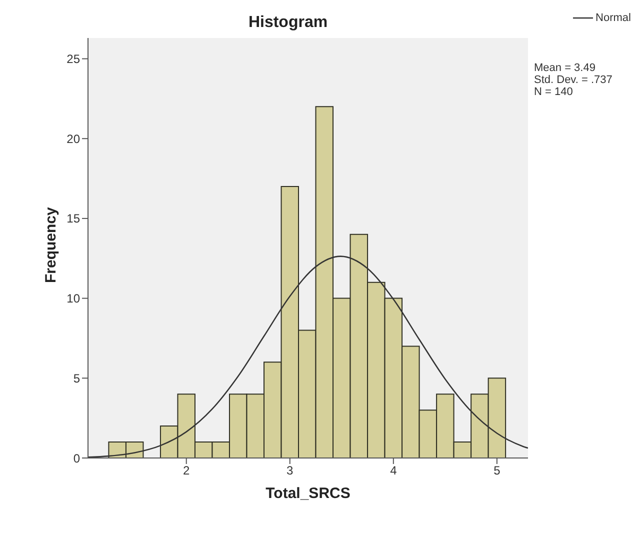  What do you see at coordinates (73, 59) in the screenshot?
I see `y-tick-label: 25` at bounding box center [73, 59].